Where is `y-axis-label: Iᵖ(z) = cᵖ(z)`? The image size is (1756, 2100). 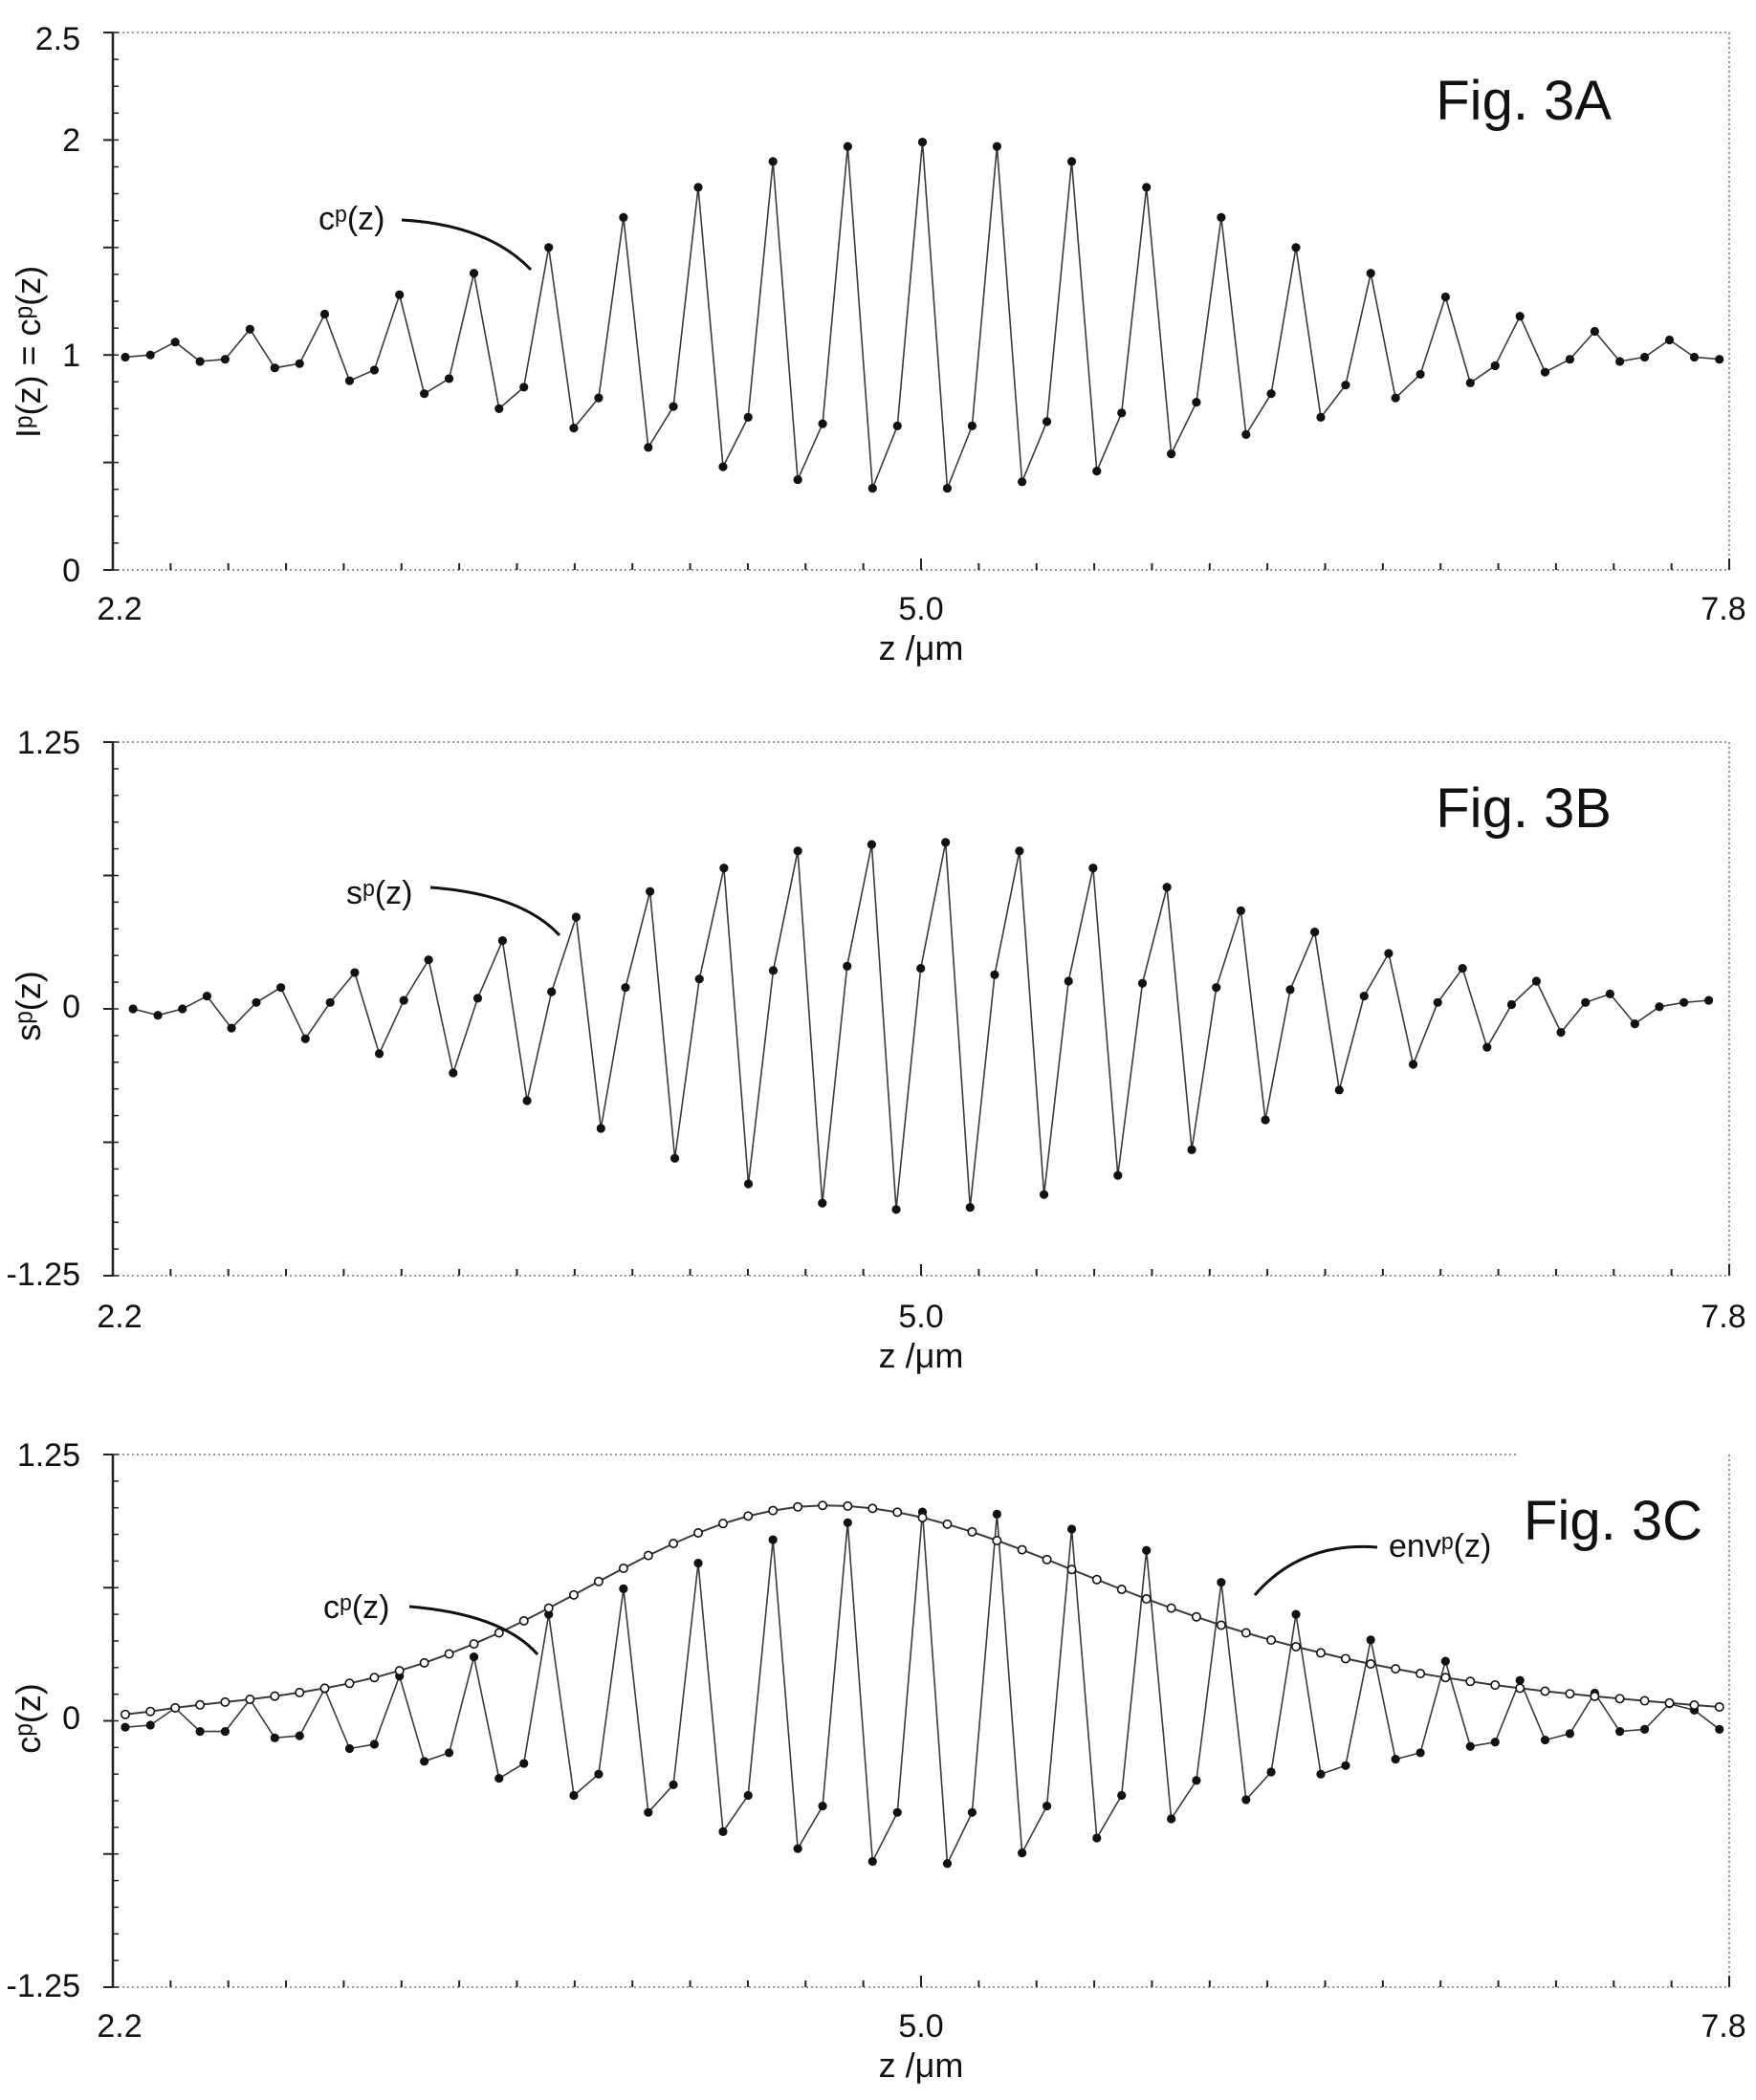 y-axis-label: Iᵖ(z) = cᵖ(z) is located at coordinates (28, 352).